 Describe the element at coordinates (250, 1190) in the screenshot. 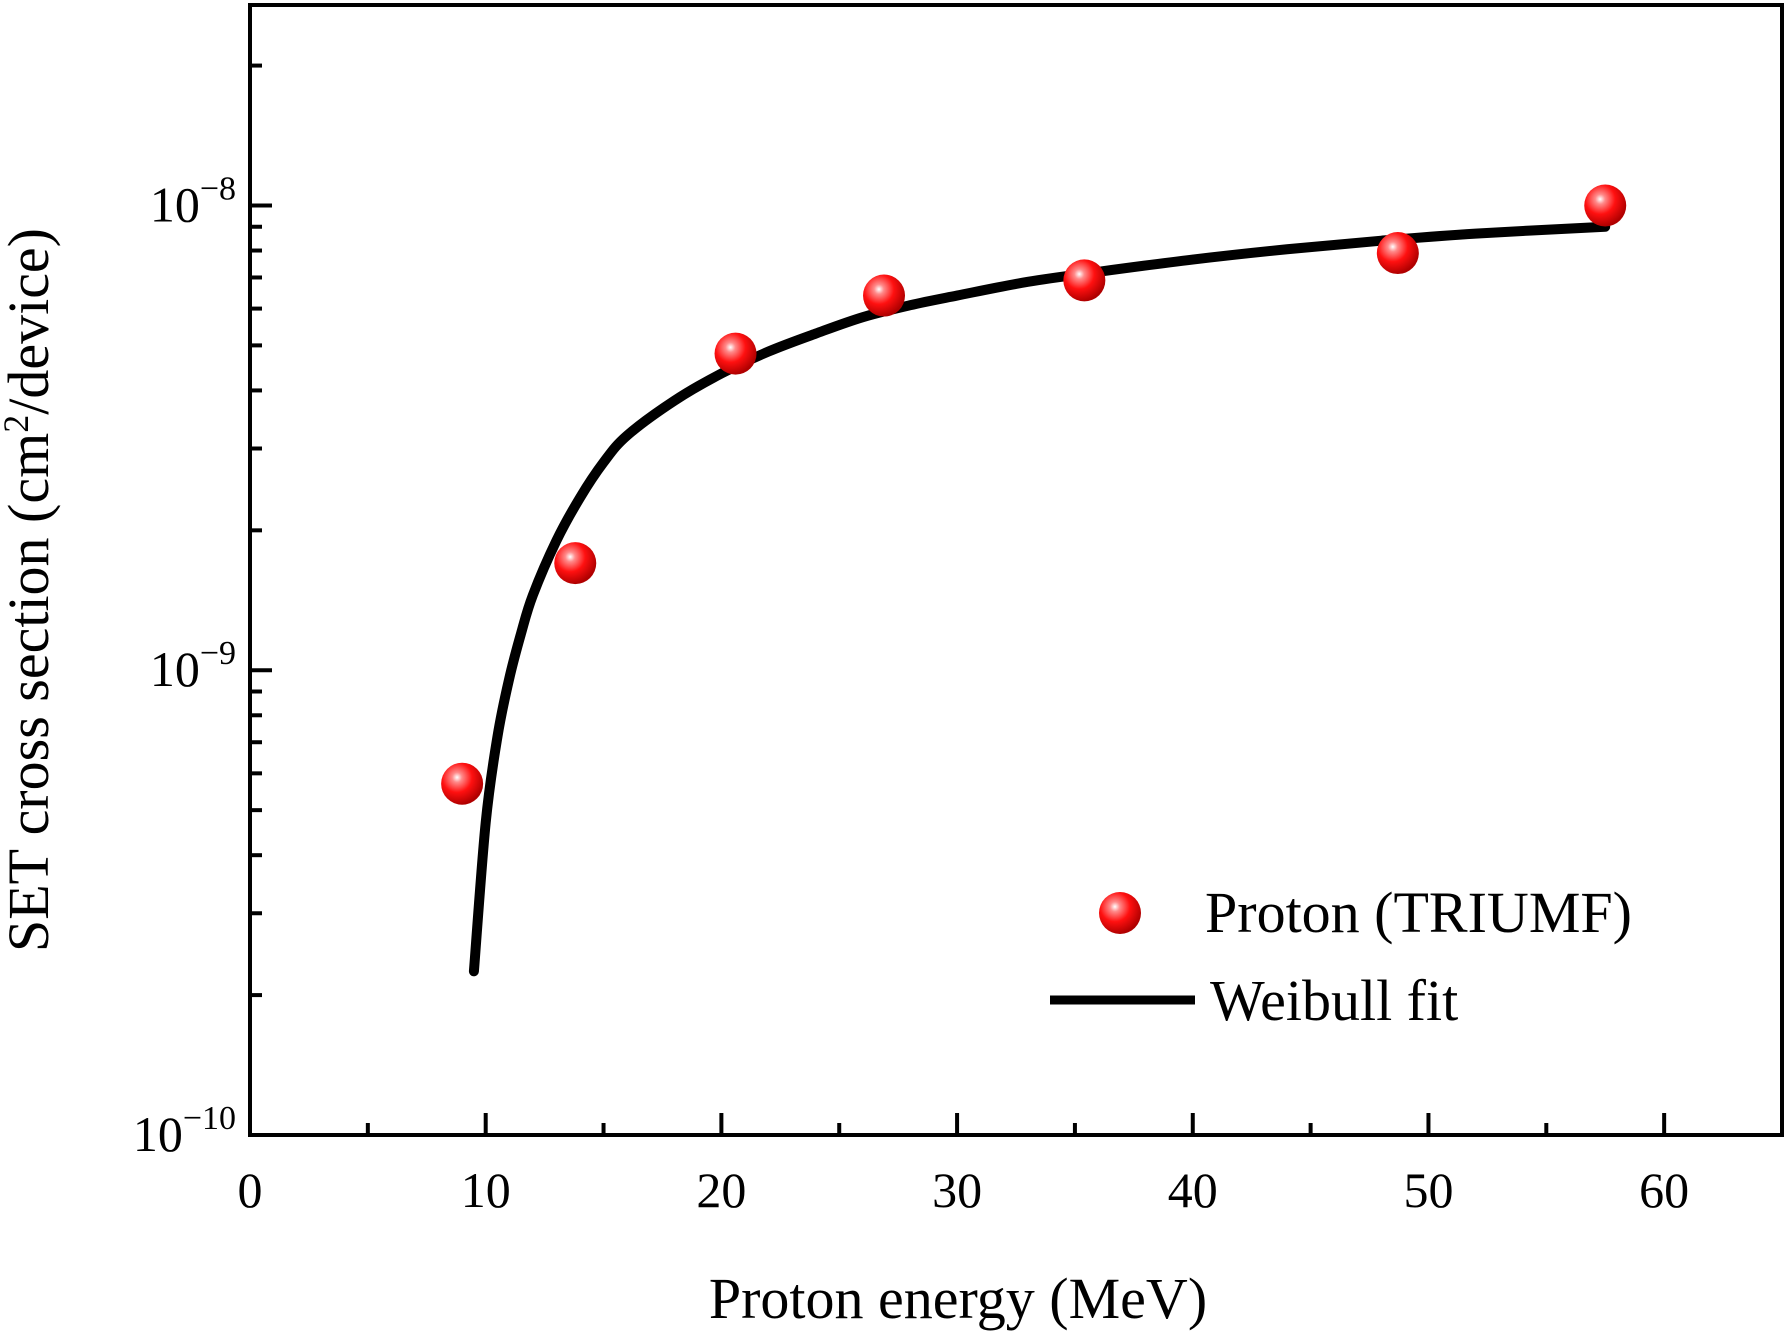

I see `x-tick-label: 0` at that location.